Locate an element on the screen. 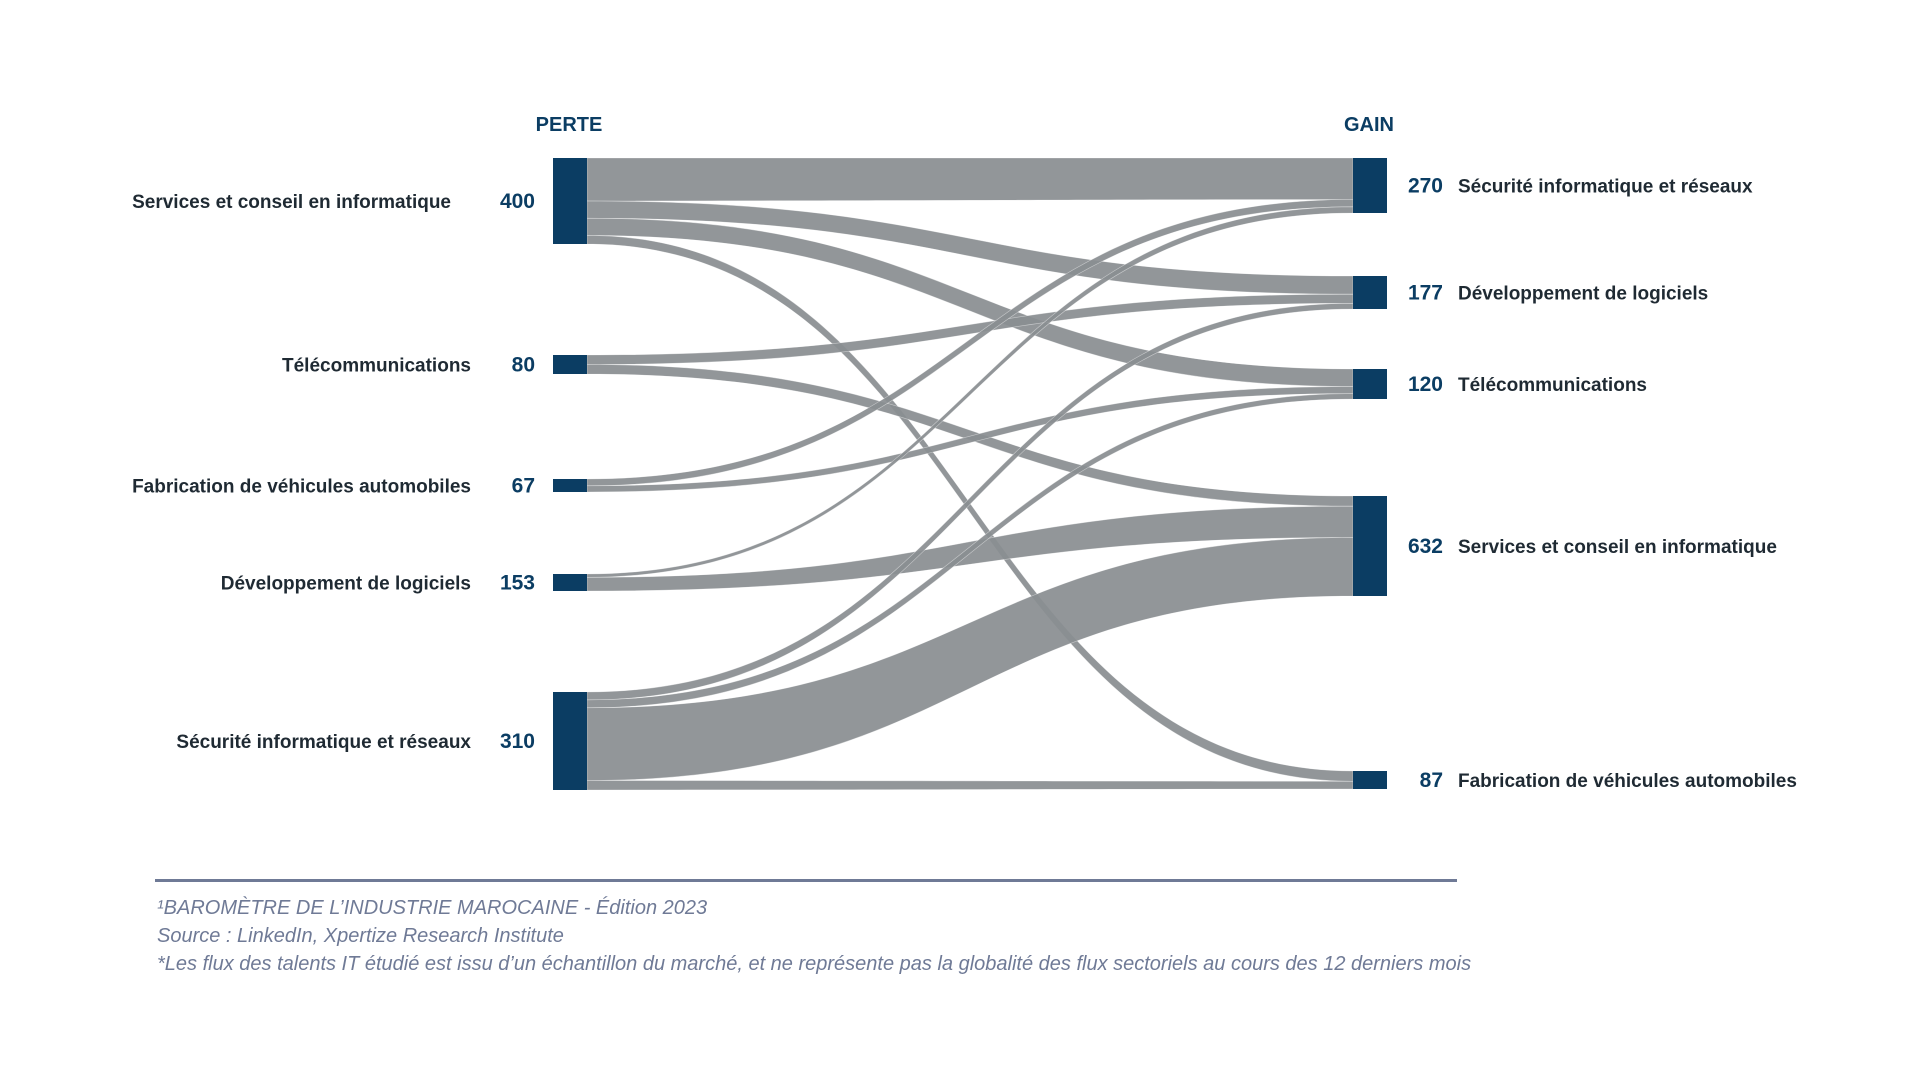 The width and height of the screenshot is (1920, 1080). source-node-services is located at coordinates (570, 201).